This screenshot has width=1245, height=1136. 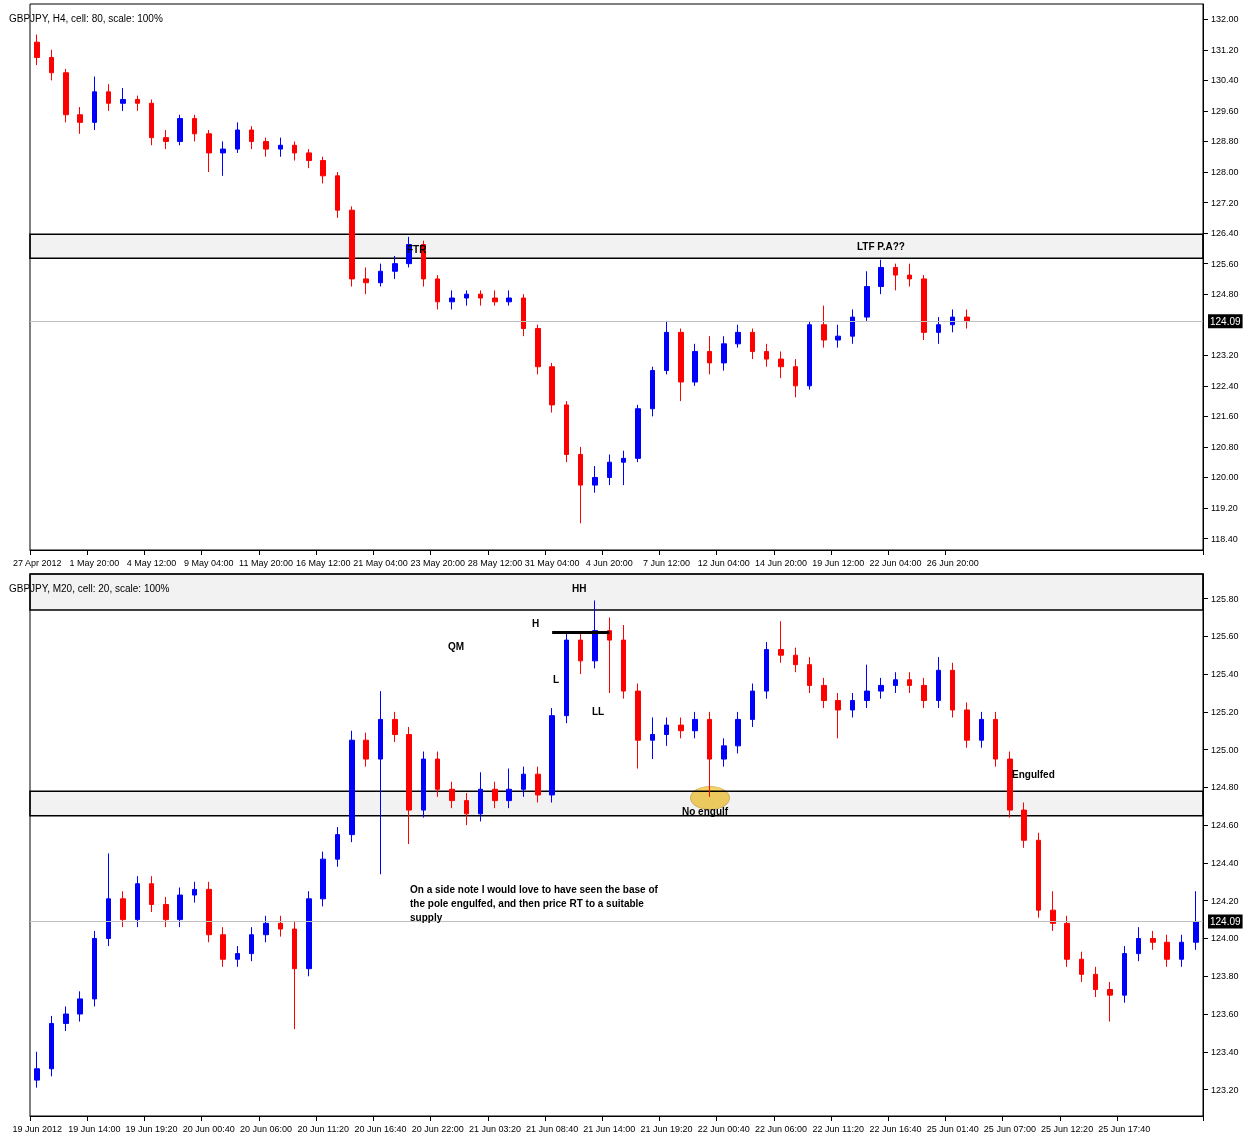 I want to click on y-tick-label: 124.40, so click(x=1225, y=862).